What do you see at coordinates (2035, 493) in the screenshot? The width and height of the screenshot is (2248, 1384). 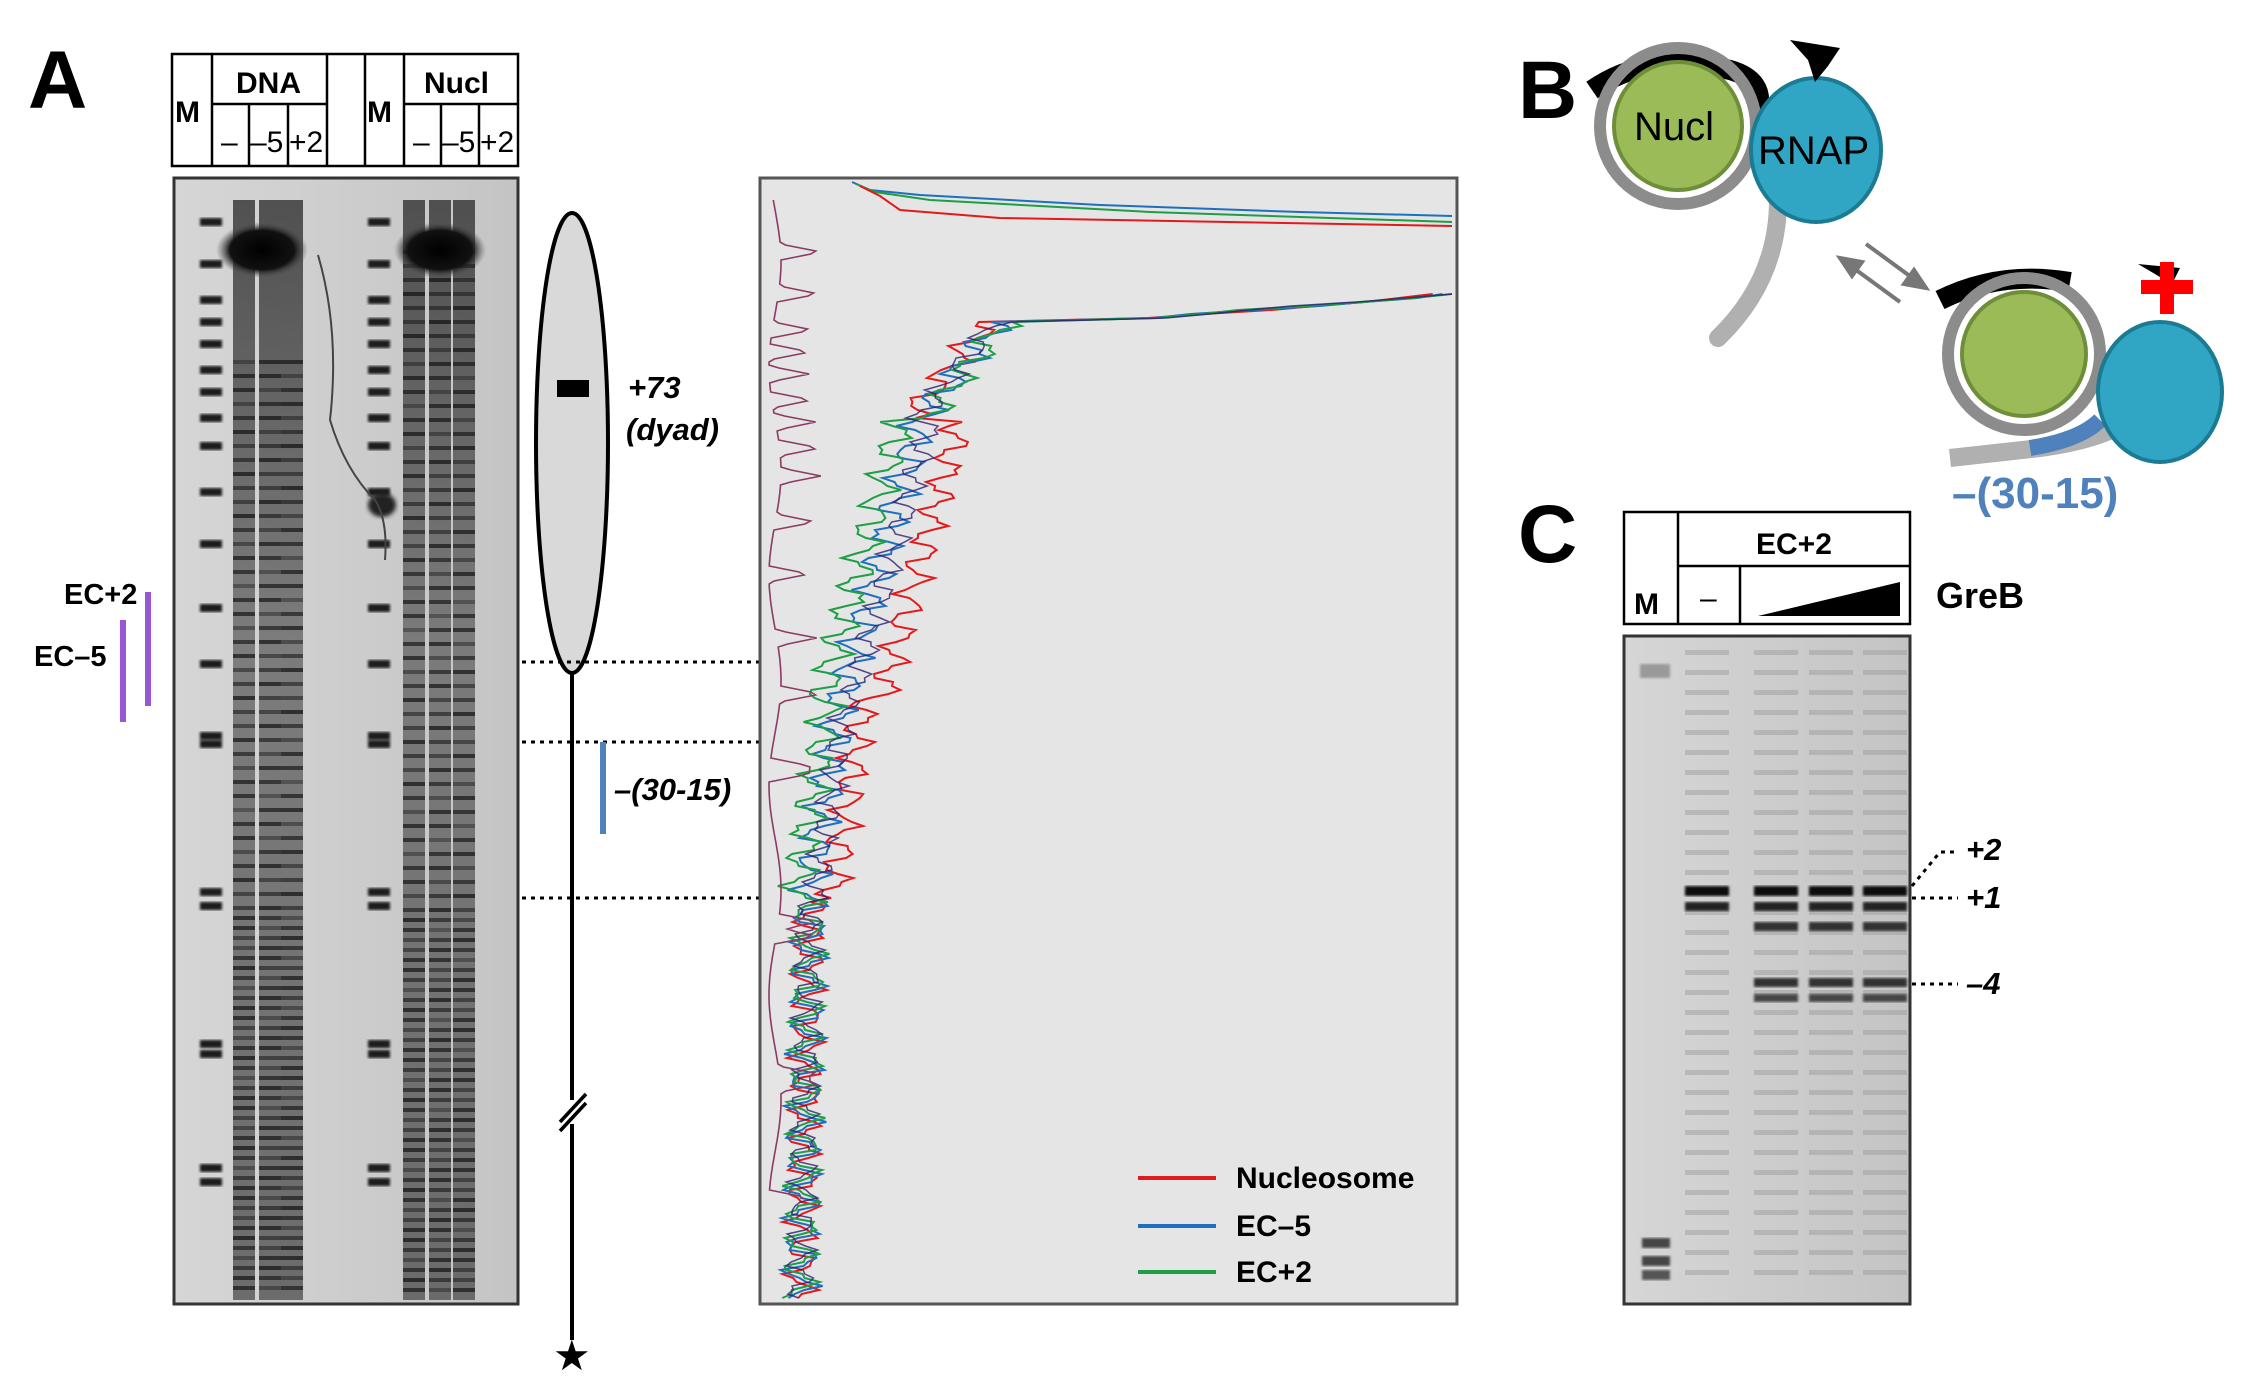 I see `region-label-b: –(30-15)` at bounding box center [2035, 493].